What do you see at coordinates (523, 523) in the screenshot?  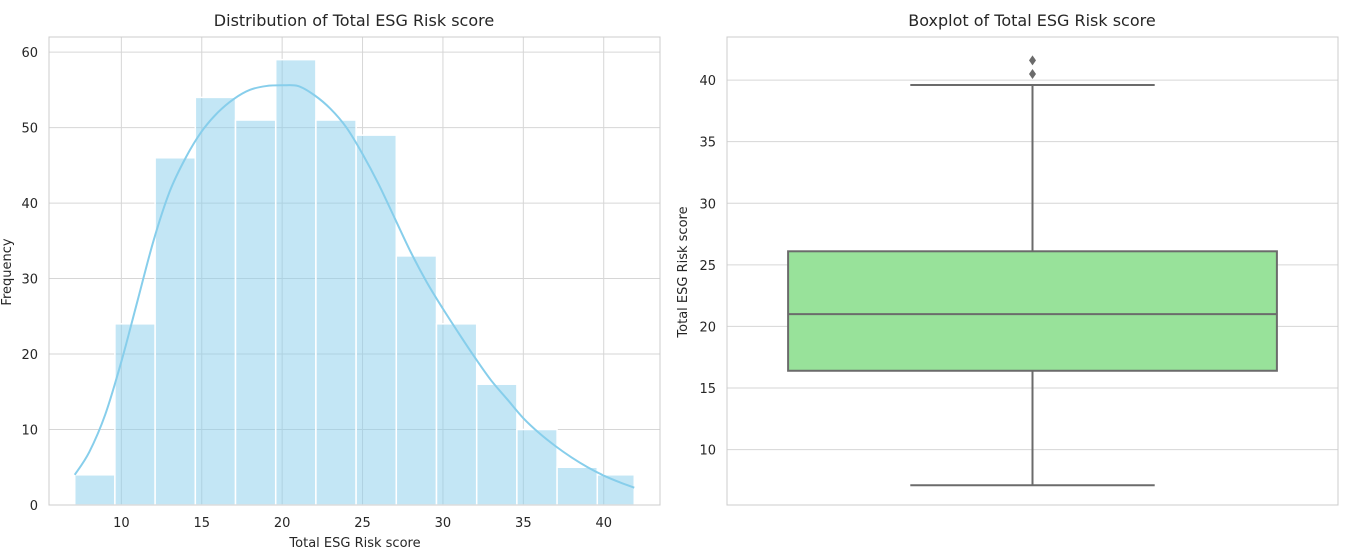 I see `x-tick-label: 35` at bounding box center [523, 523].